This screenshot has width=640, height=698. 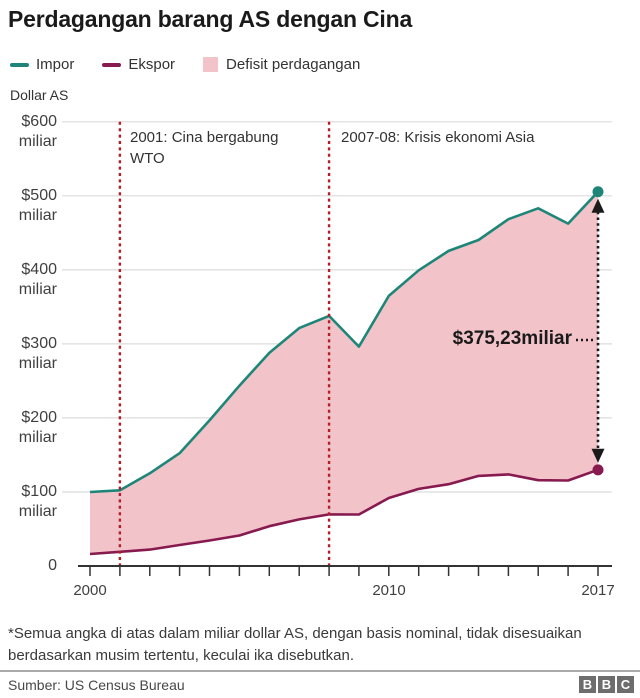 I want to click on y-tick-label-300: $300 miliar, so click(x=37, y=353).